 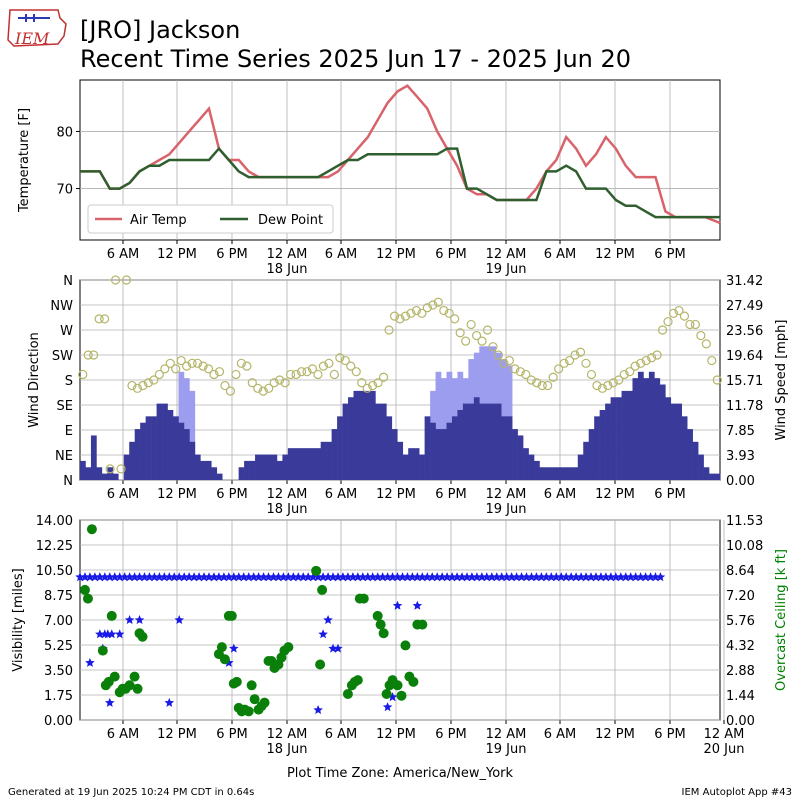 I want to click on x-tick-label: 6 PM, so click(x=669, y=734).